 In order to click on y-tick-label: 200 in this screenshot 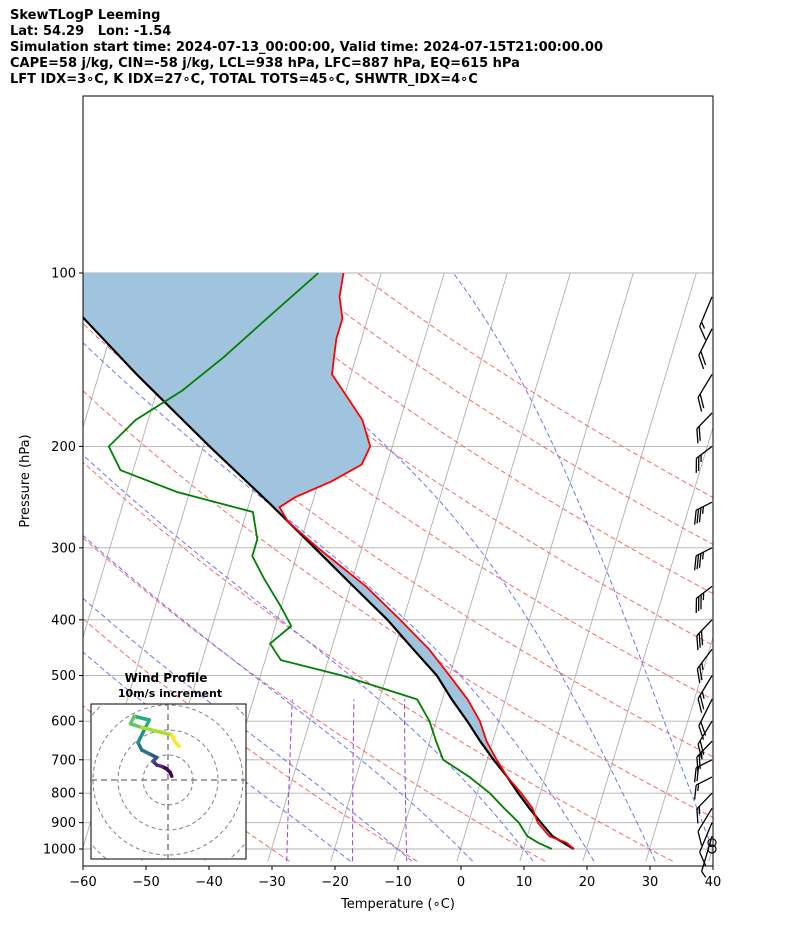, I will do `click(63, 447)`.